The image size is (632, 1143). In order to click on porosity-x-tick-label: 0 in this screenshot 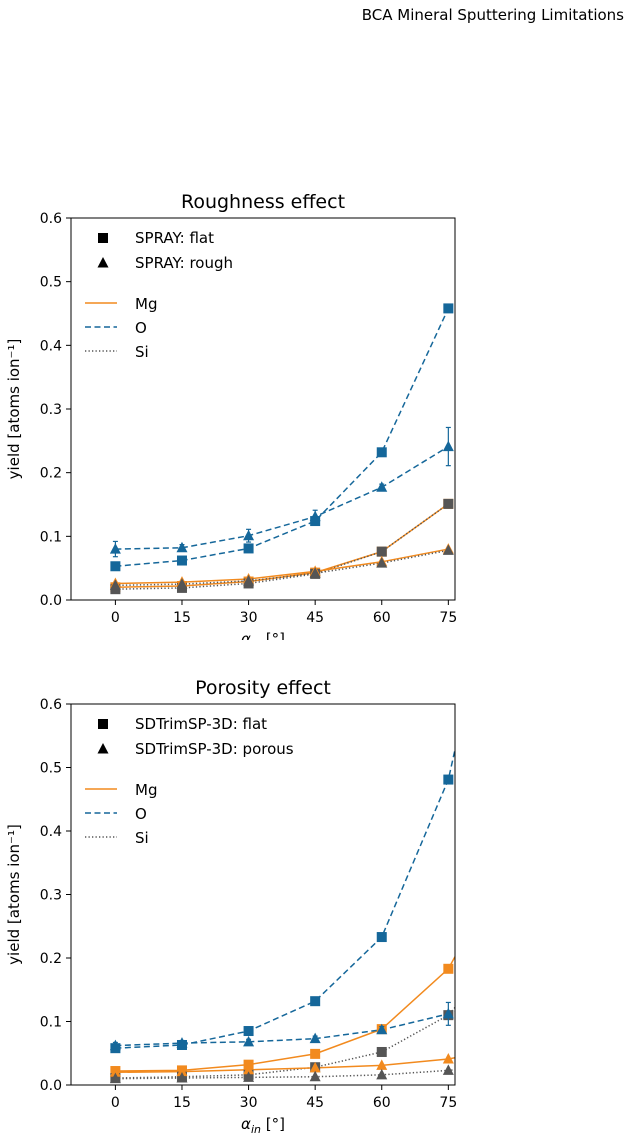, I will do `click(115, 1103)`.